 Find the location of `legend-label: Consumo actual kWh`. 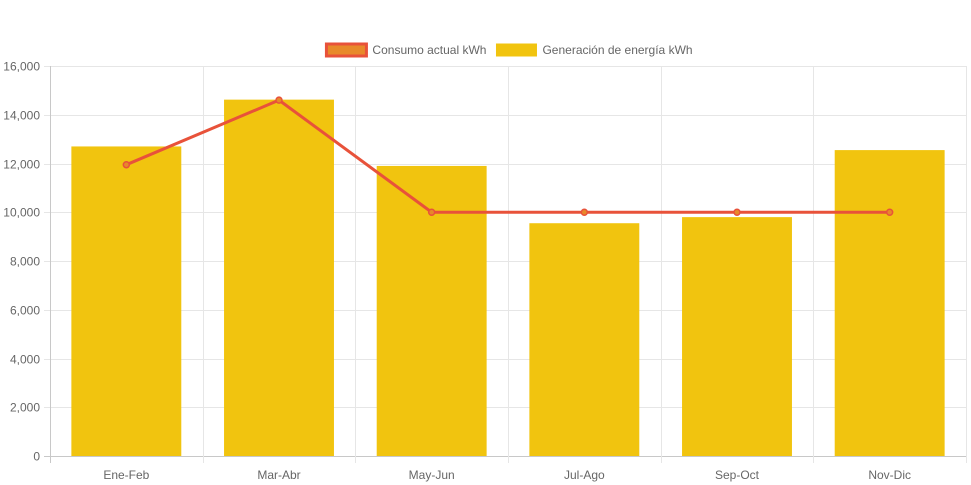

legend-label: Consumo actual kWh is located at coordinates (429, 50).